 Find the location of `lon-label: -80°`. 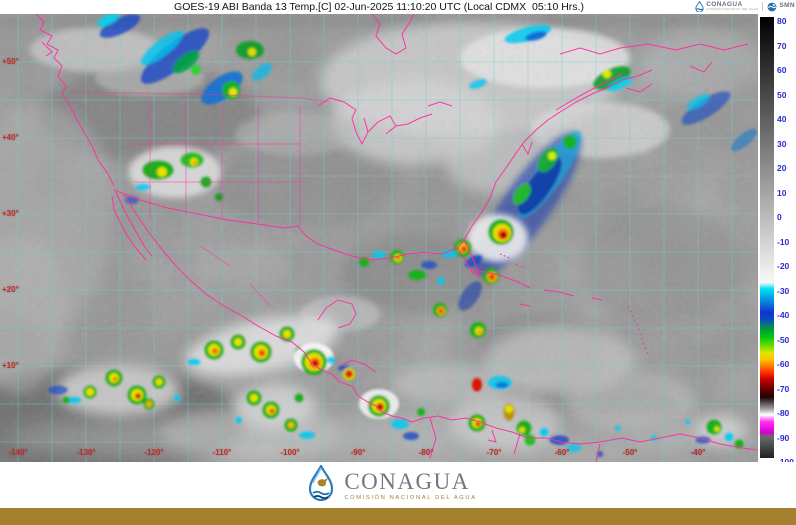

lon-label: -80° is located at coordinates (426, 452).